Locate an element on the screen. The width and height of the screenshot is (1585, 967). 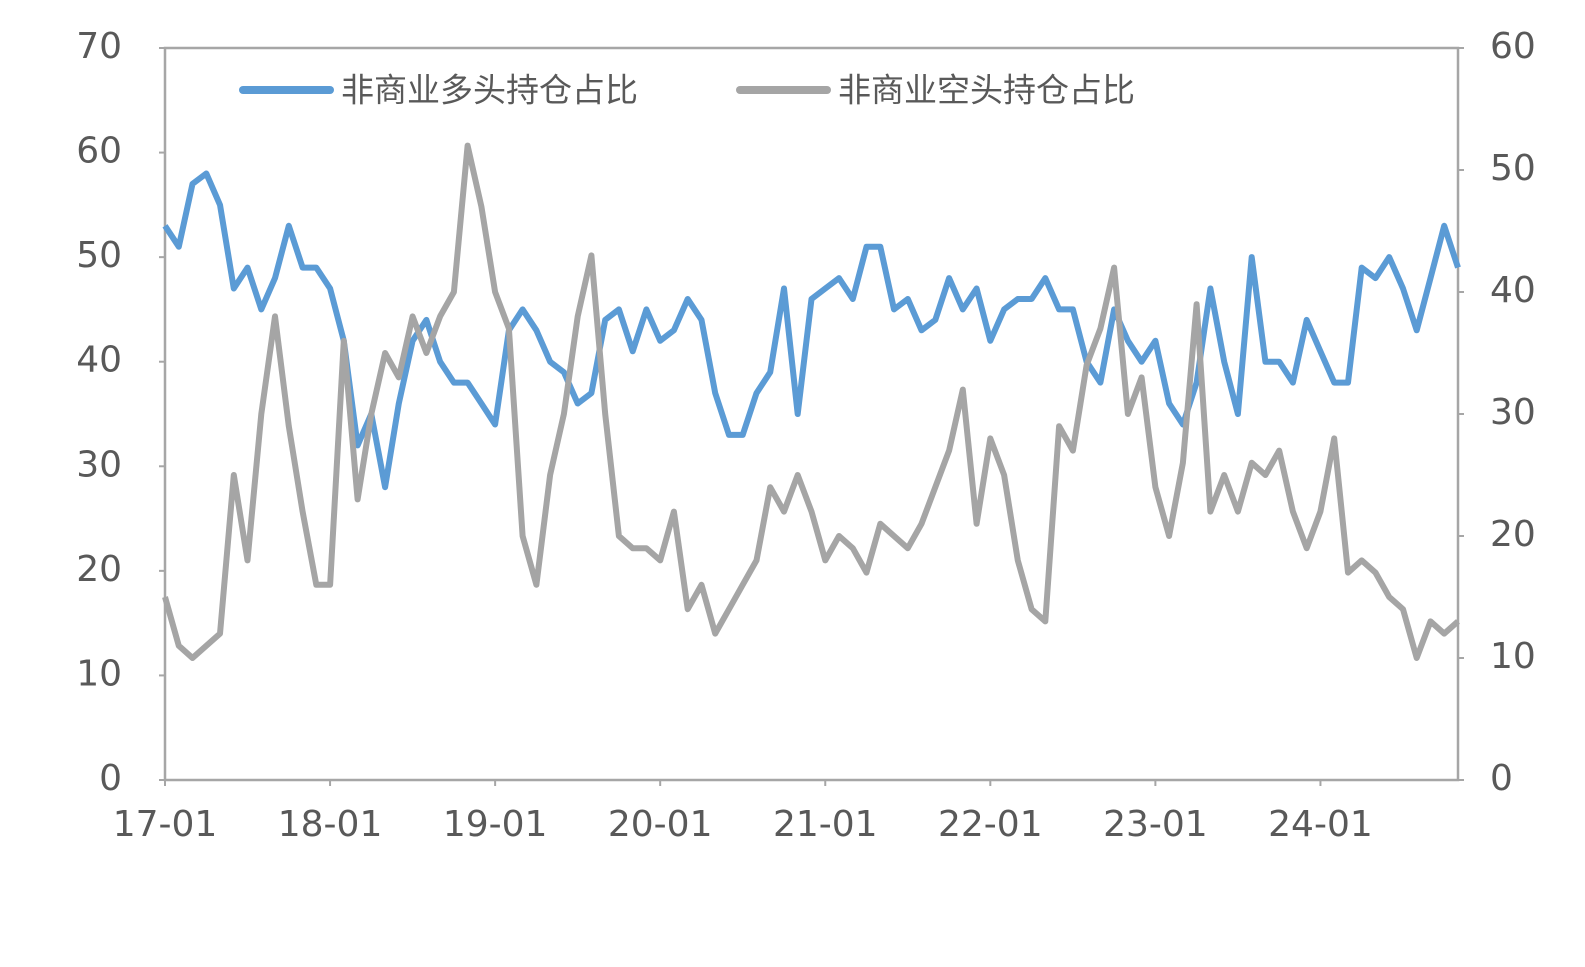
y2-tick-label: 40 is located at coordinates (1513, 290).